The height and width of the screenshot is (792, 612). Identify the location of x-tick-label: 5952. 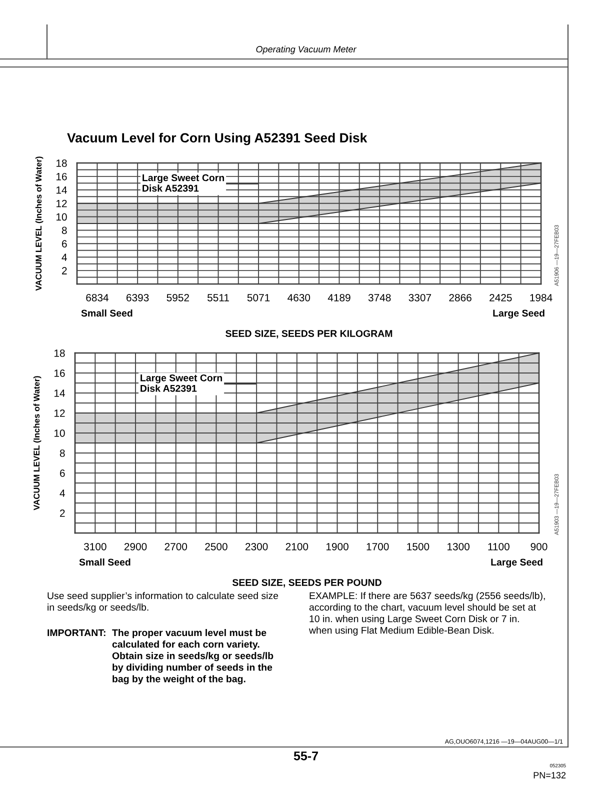
(177, 298).